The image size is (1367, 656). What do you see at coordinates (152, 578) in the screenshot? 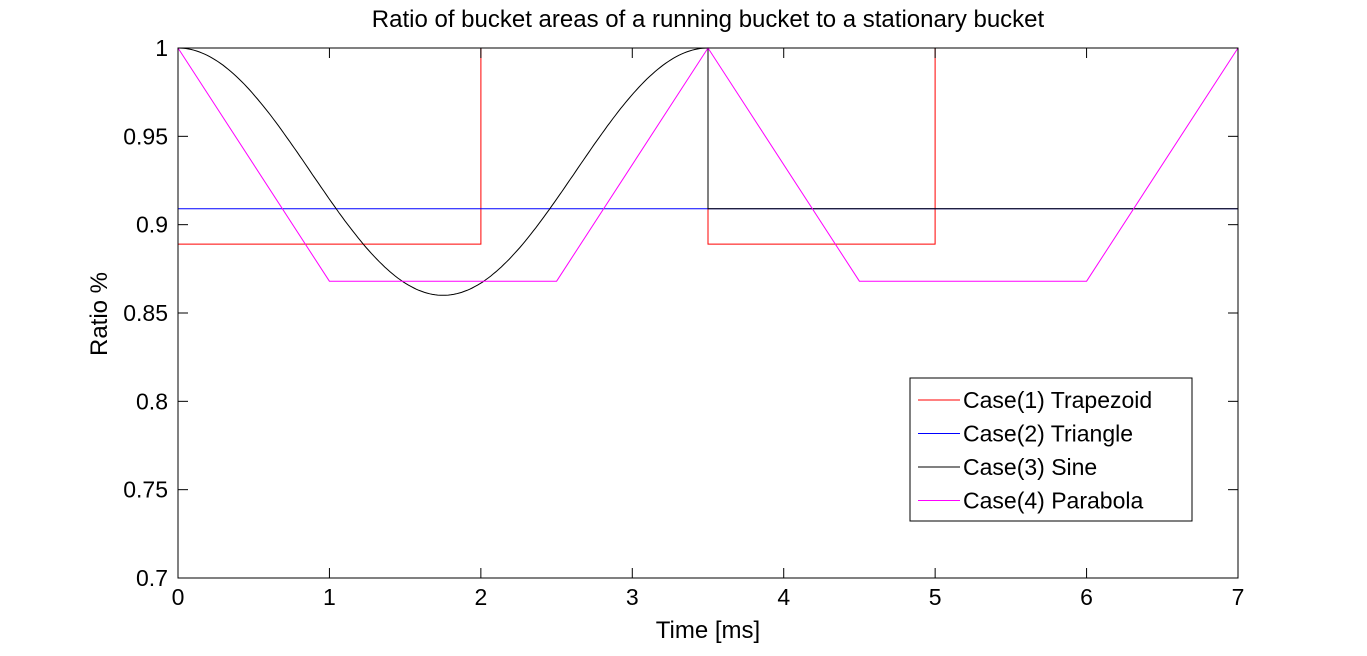
I see `y-tick-label: 0.7` at bounding box center [152, 578].